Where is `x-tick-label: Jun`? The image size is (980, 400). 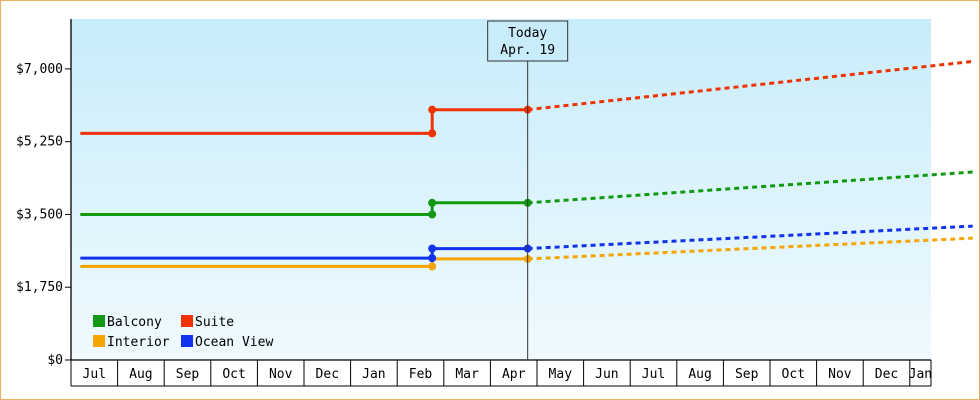 x-tick-label: Jun is located at coordinates (606, 374).